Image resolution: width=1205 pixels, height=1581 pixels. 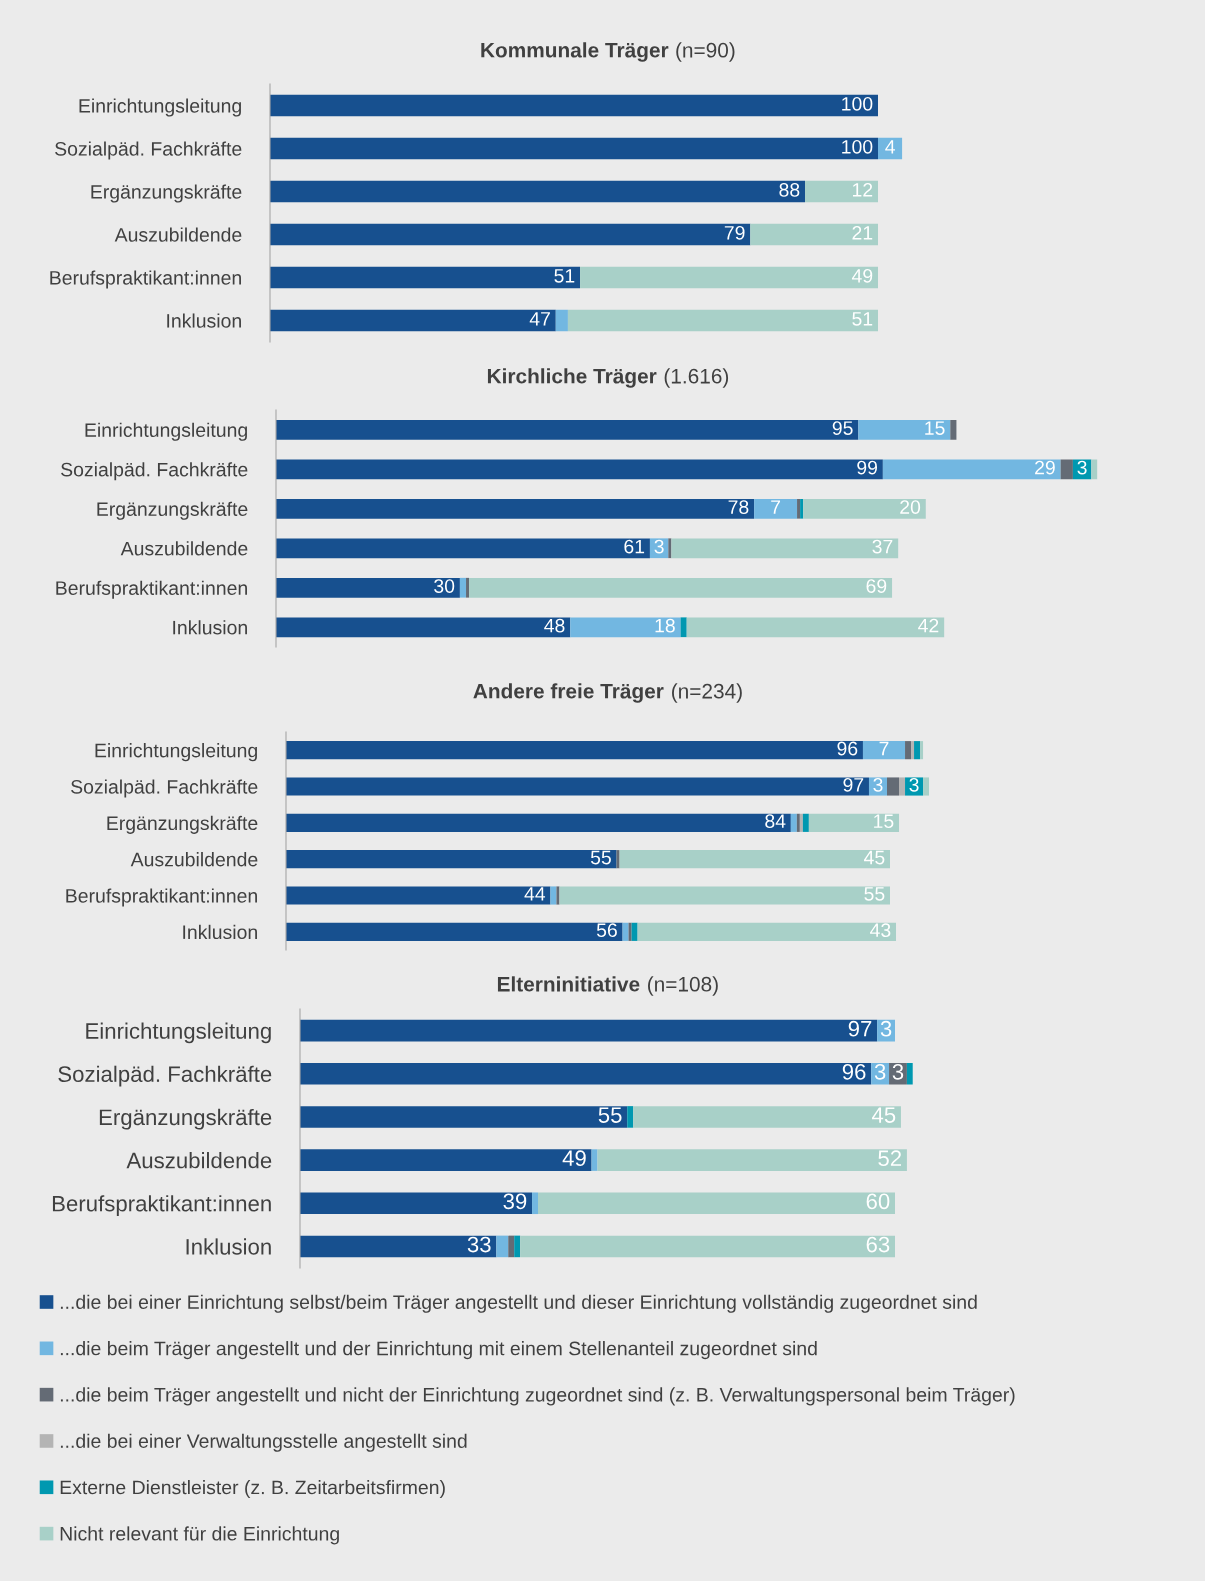 What do you see at coordinates (789, 189) in the screenshot?
I see `data-label: 88` at bounding box center [789, 189].